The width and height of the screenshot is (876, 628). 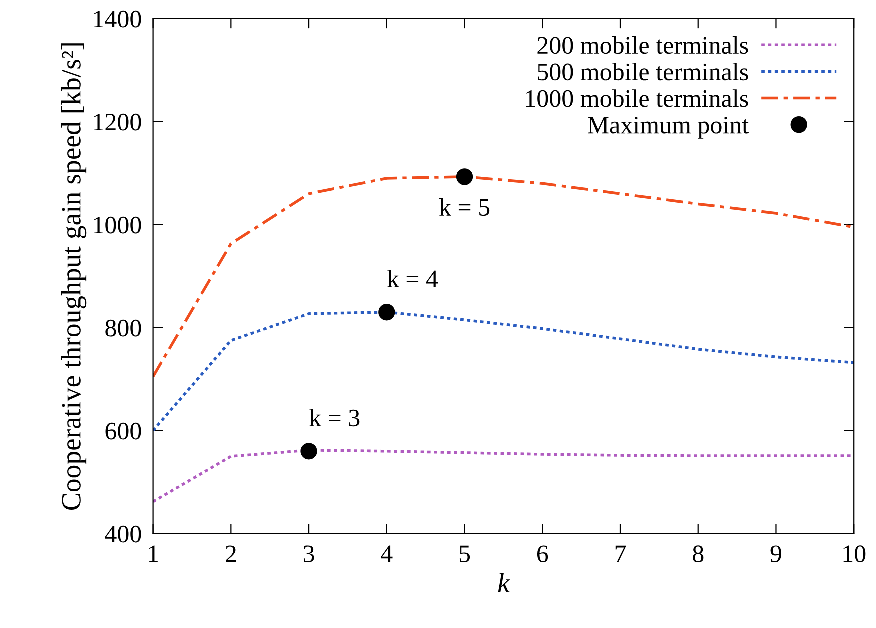 What do you see at coordinates (118, 225) in the screenshot?
I see `y-tick-label: 1000` at bounding box center [118, 225].